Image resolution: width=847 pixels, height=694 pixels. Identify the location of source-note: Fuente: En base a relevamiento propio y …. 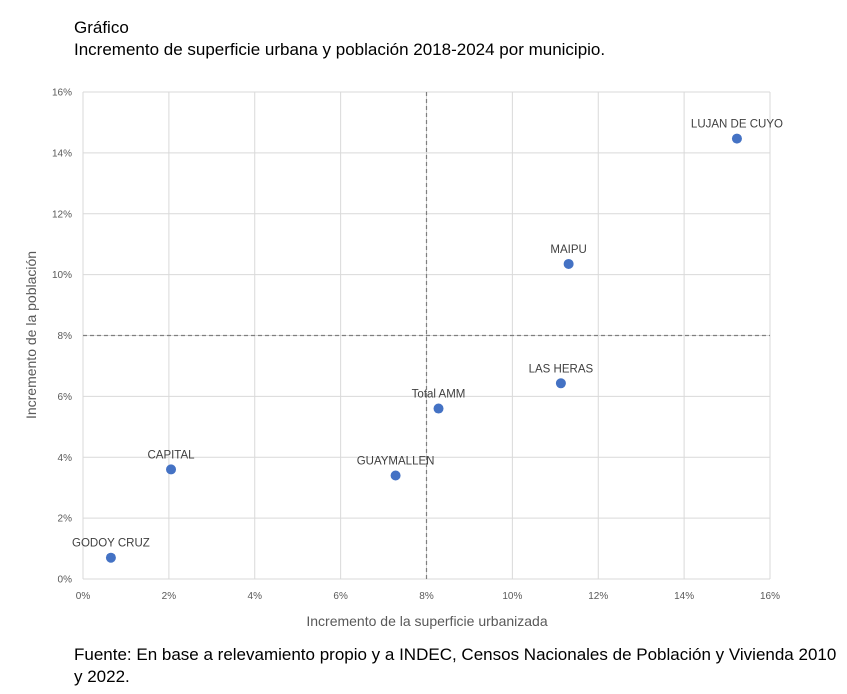
(455, 665).